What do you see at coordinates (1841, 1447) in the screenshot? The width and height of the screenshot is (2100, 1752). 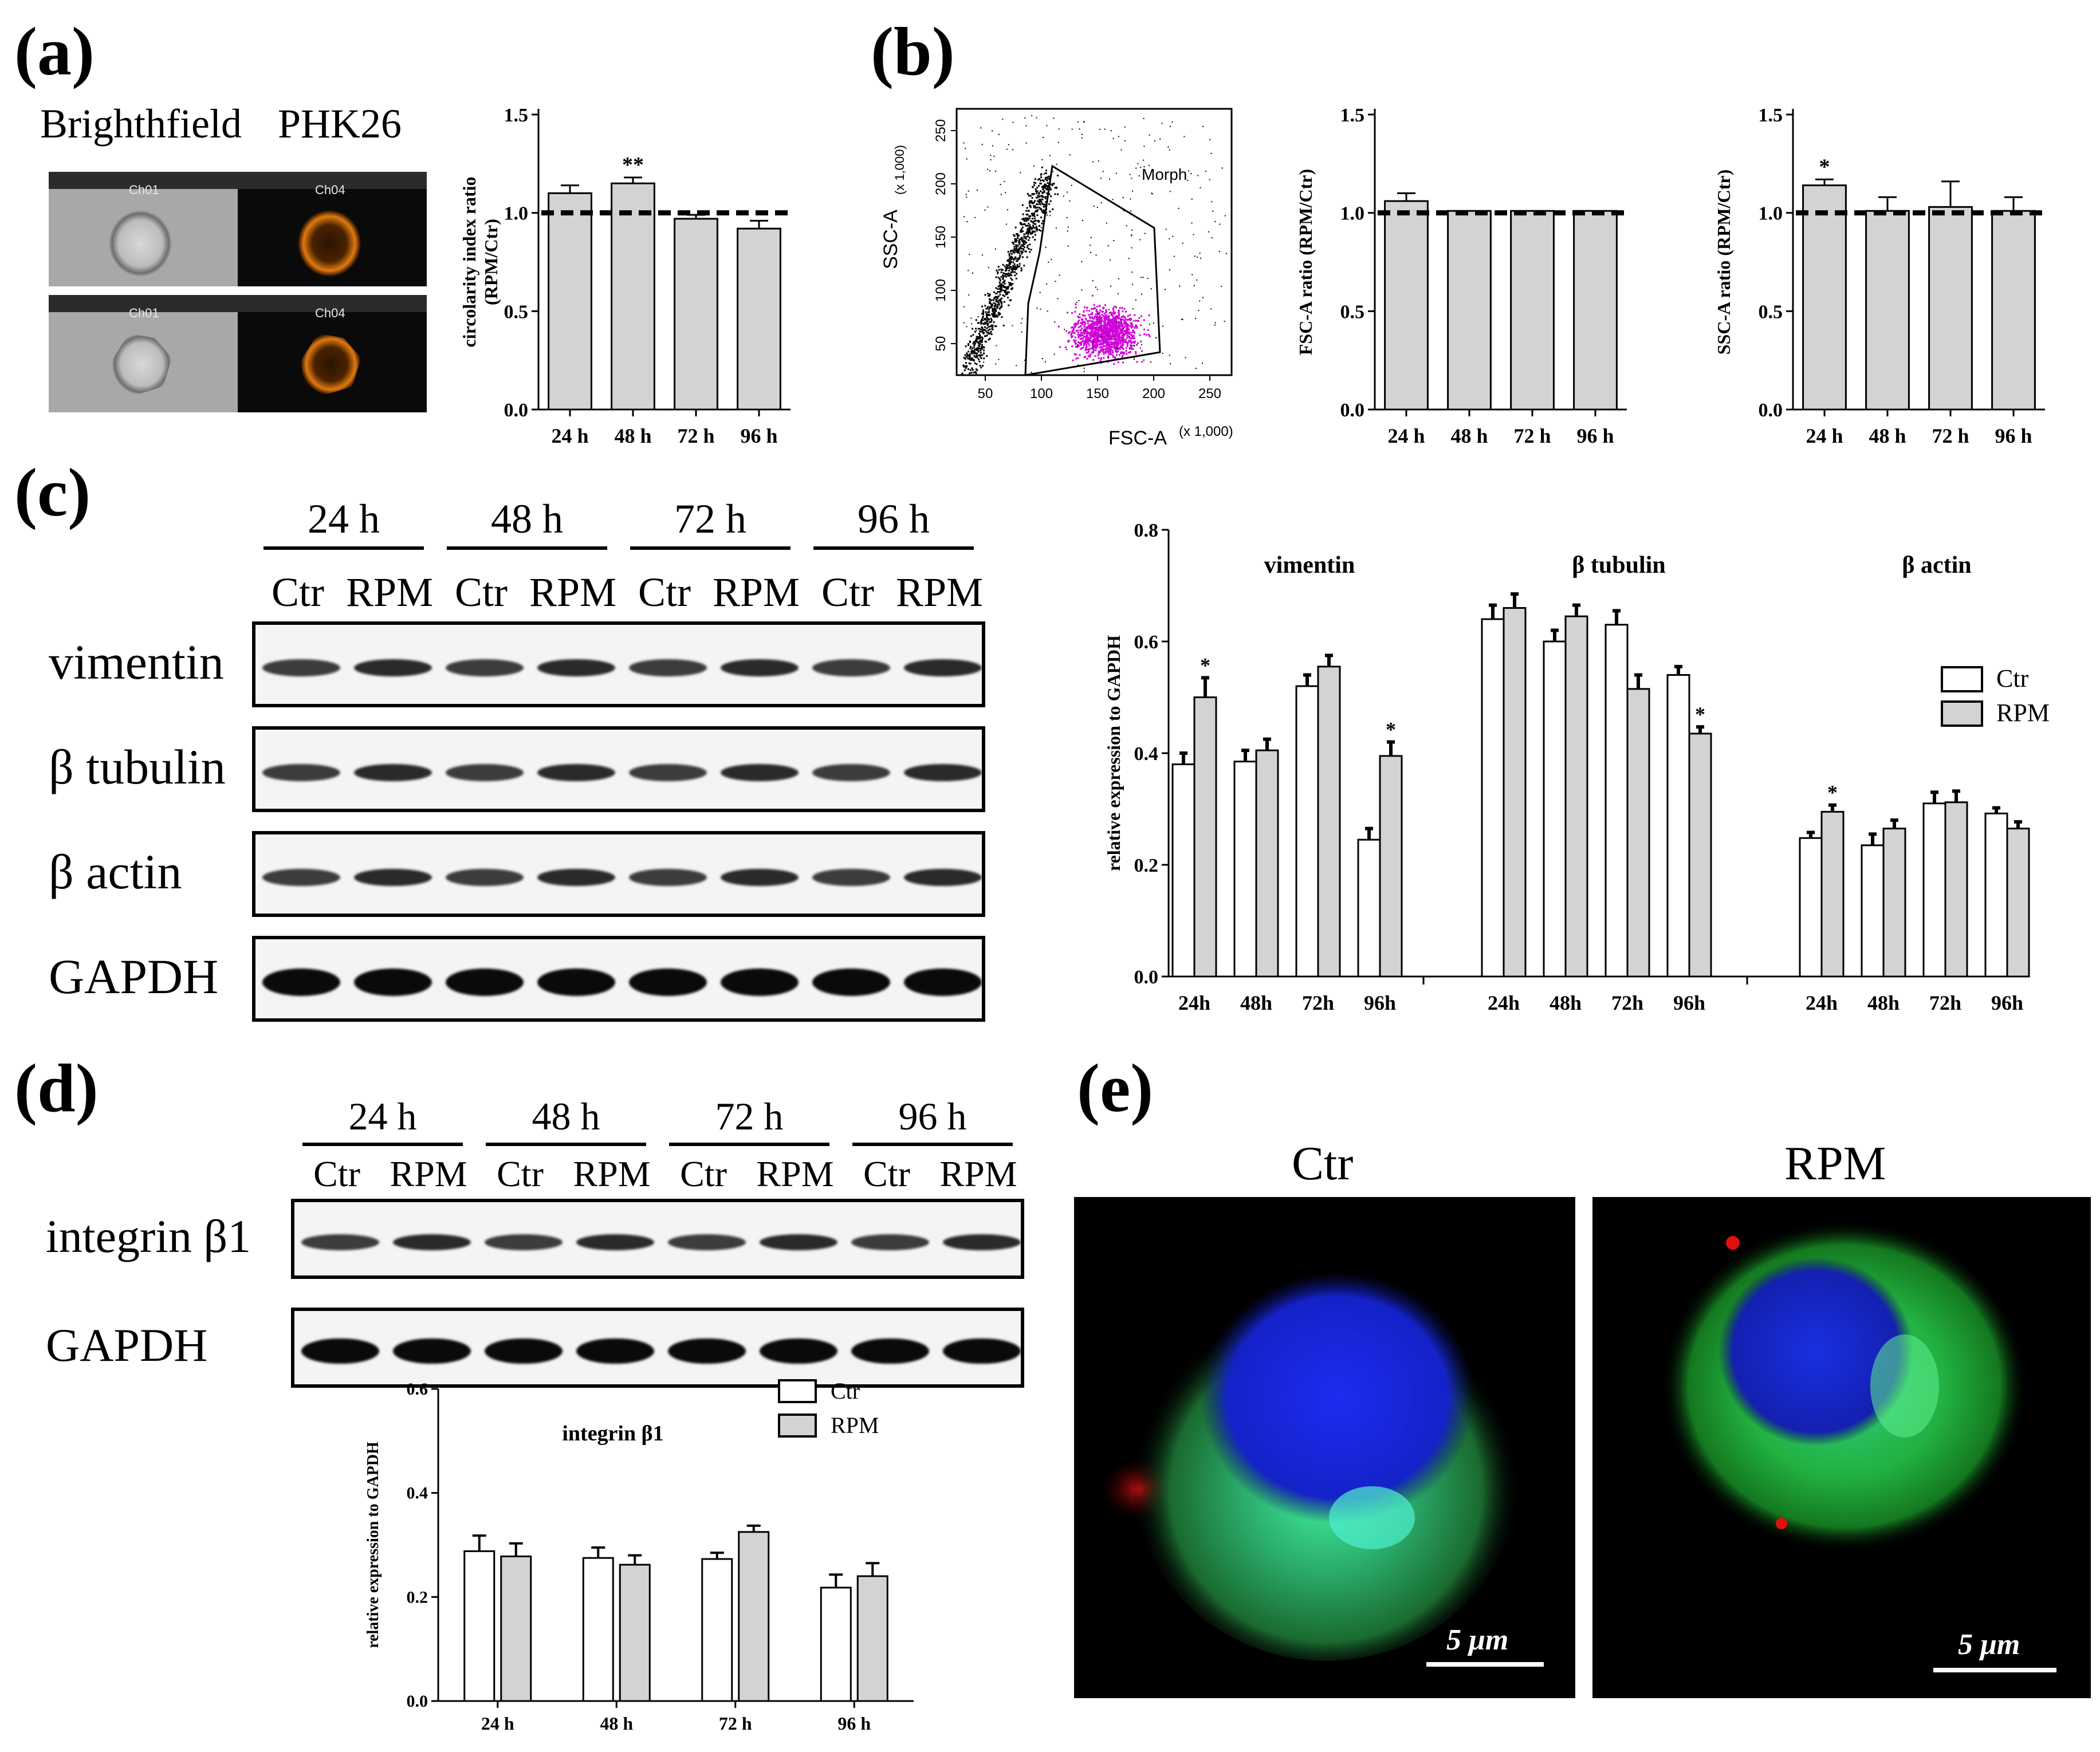 I see `if-image-rpm` at bounding box center [1841, 1447].